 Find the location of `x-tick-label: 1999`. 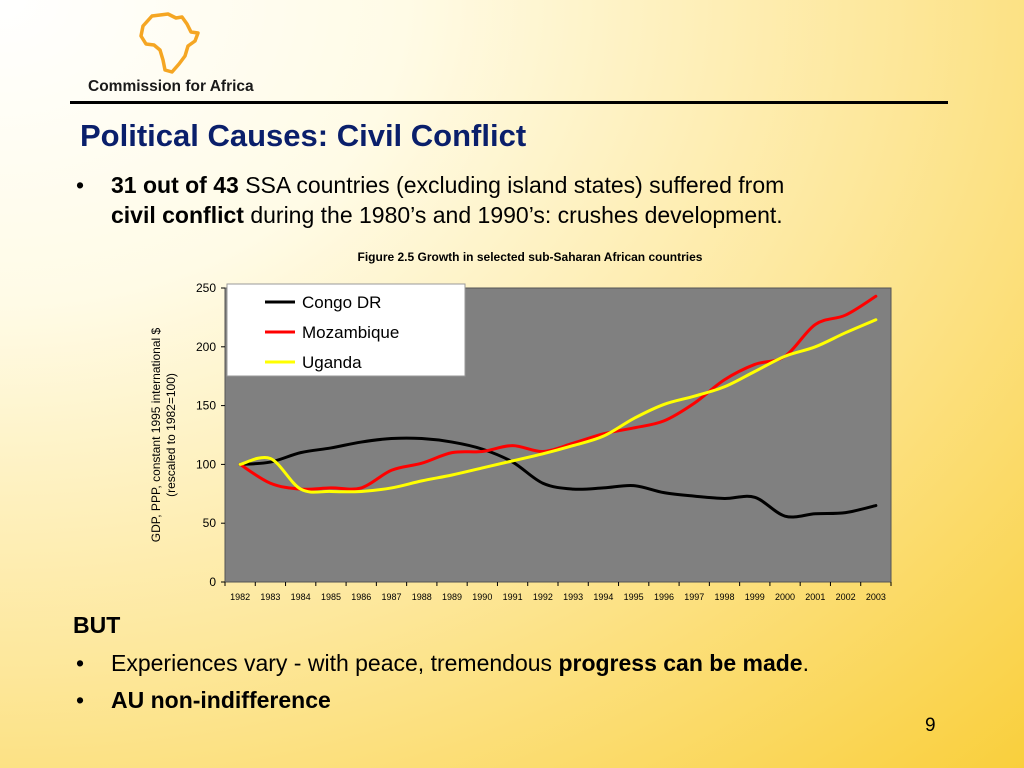

x-tick-label: 1999 is located at coordinates (755, 597).